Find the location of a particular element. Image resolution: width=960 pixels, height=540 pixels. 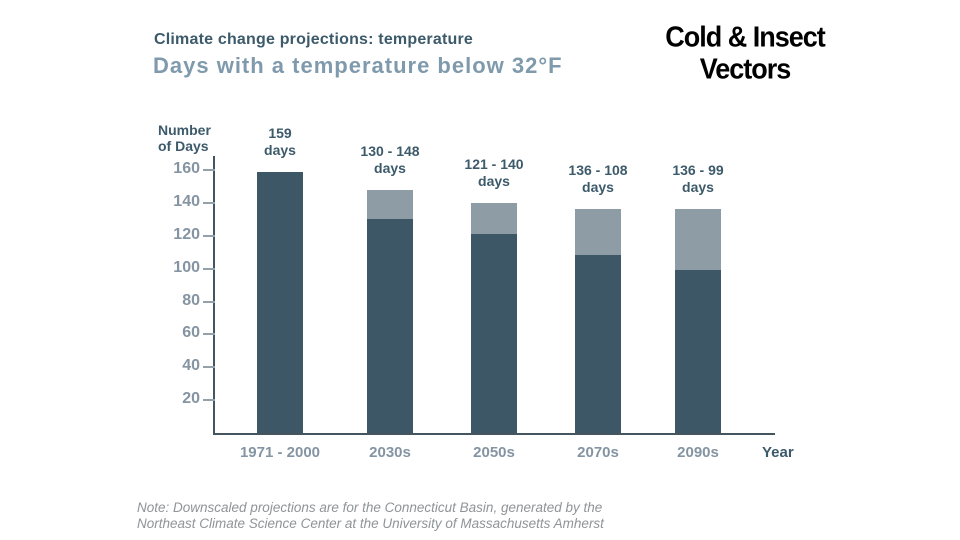

x-category-label: 2050s is located at coordinates (494, 452).